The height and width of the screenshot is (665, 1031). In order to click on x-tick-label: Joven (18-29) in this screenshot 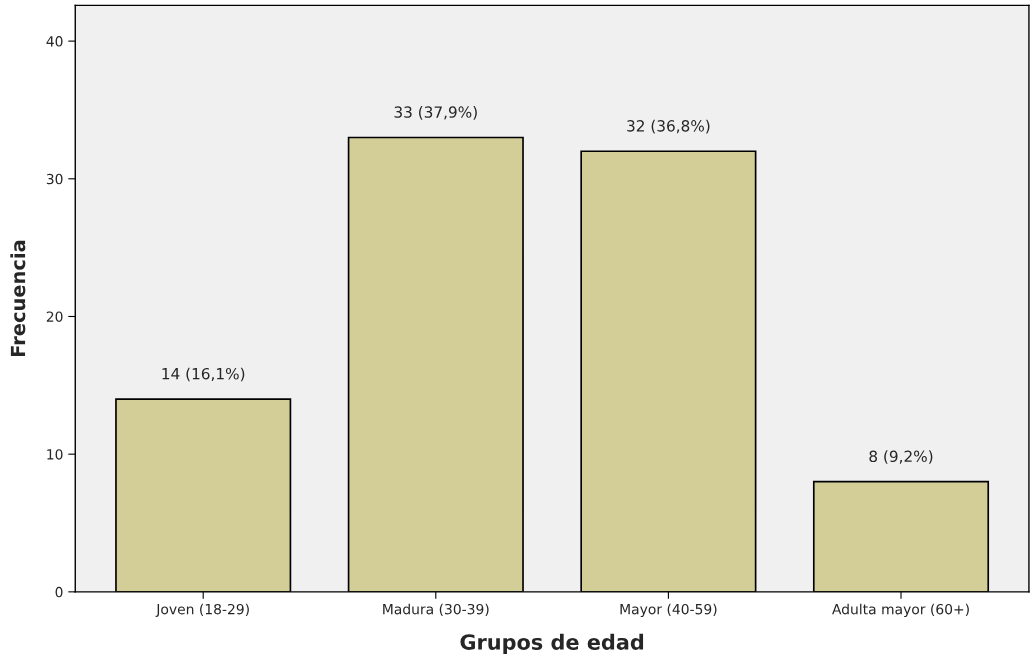, I will do `click(202, 610)`.